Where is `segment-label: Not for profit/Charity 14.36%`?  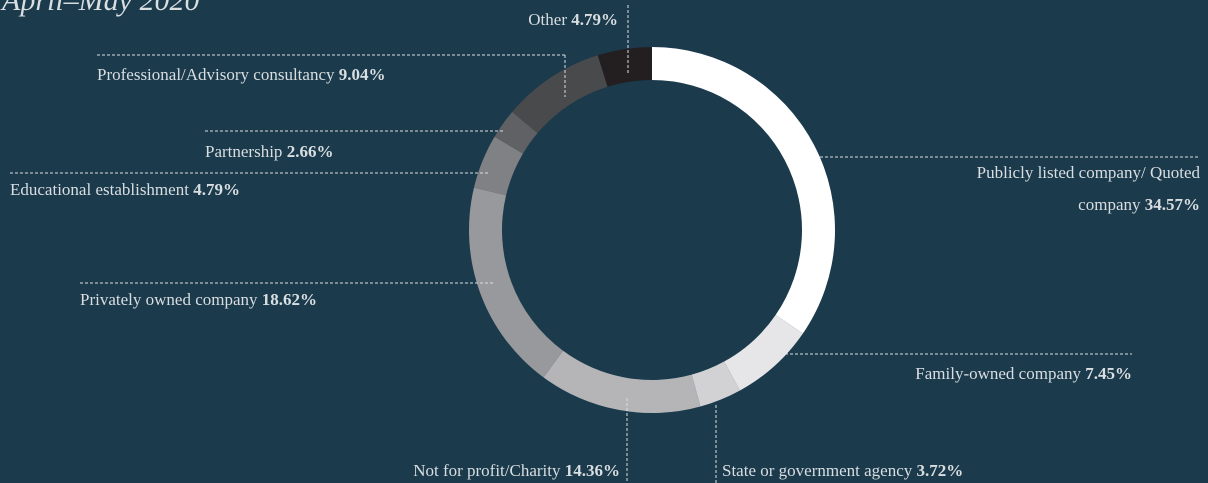 segment-label: Not for profit/Charity 14.36% is located at coordinates (470, 469).